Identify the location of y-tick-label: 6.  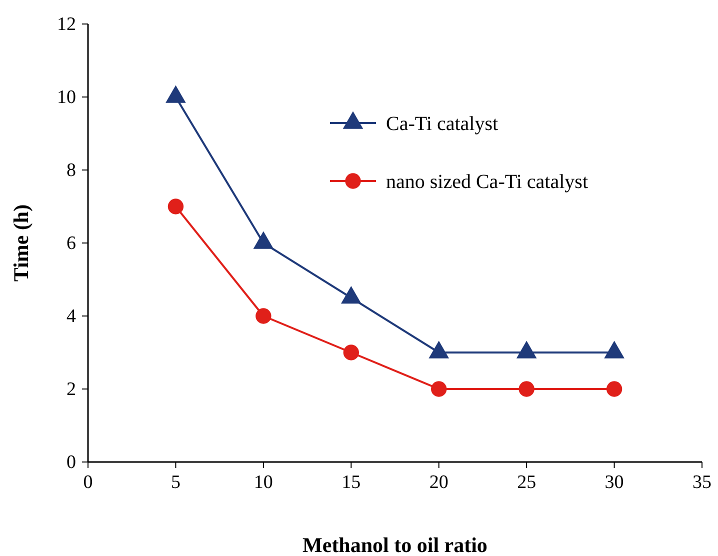
(71, 243).